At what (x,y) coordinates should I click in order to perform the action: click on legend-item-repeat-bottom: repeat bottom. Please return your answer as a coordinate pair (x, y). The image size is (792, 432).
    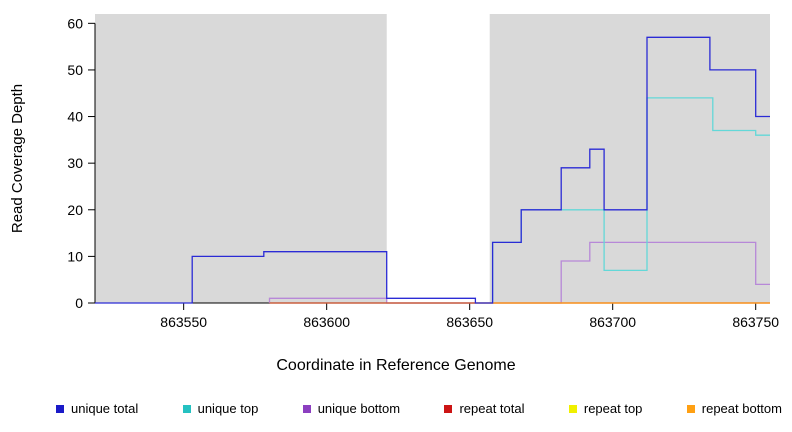
    Looking at the image, I should click on (734, 408).